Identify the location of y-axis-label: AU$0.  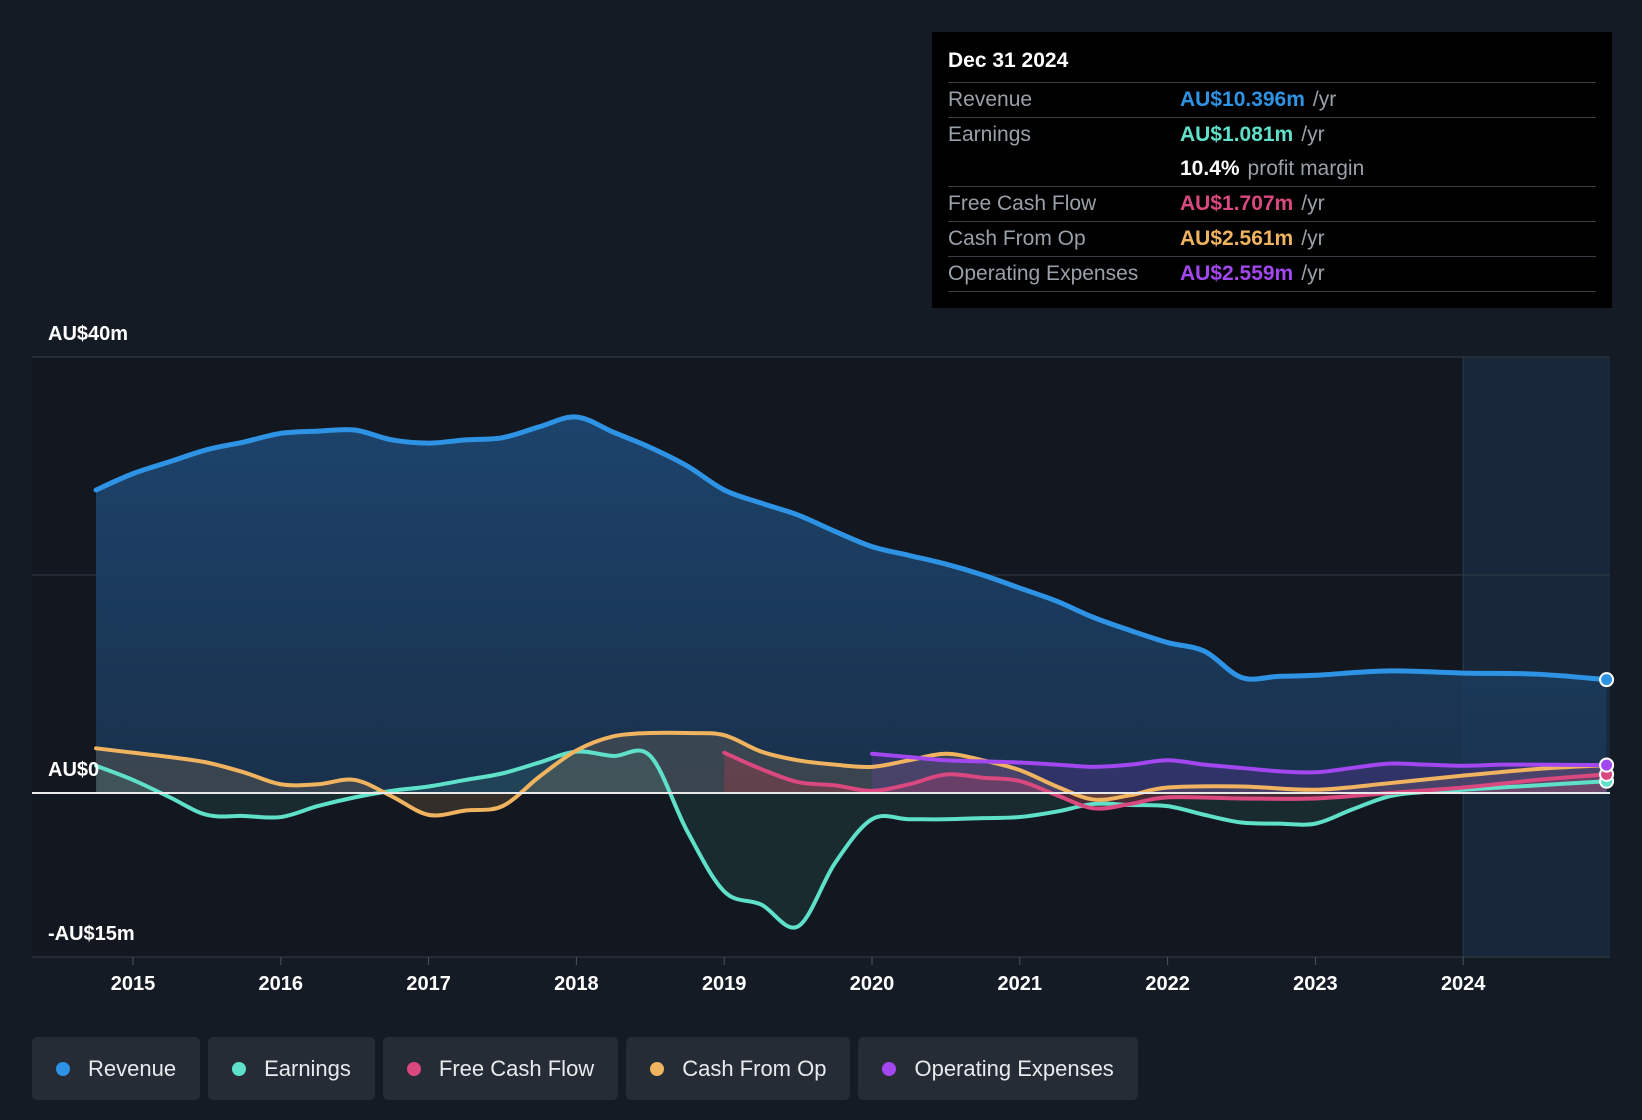
(73, 770).